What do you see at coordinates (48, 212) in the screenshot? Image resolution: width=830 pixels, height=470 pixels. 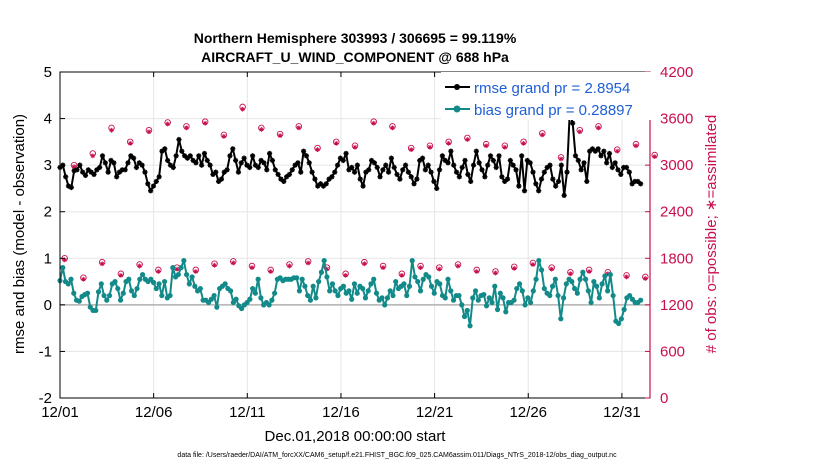 I see `y-tick-label-left: 2` at bounding box center [48, 212].